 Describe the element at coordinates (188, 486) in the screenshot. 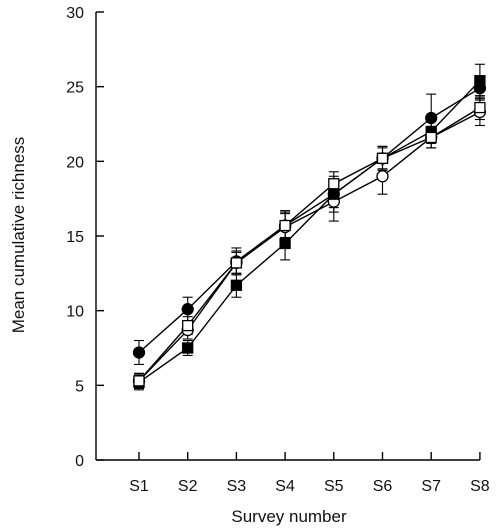

I see `x-tick-label: S2` at that location.